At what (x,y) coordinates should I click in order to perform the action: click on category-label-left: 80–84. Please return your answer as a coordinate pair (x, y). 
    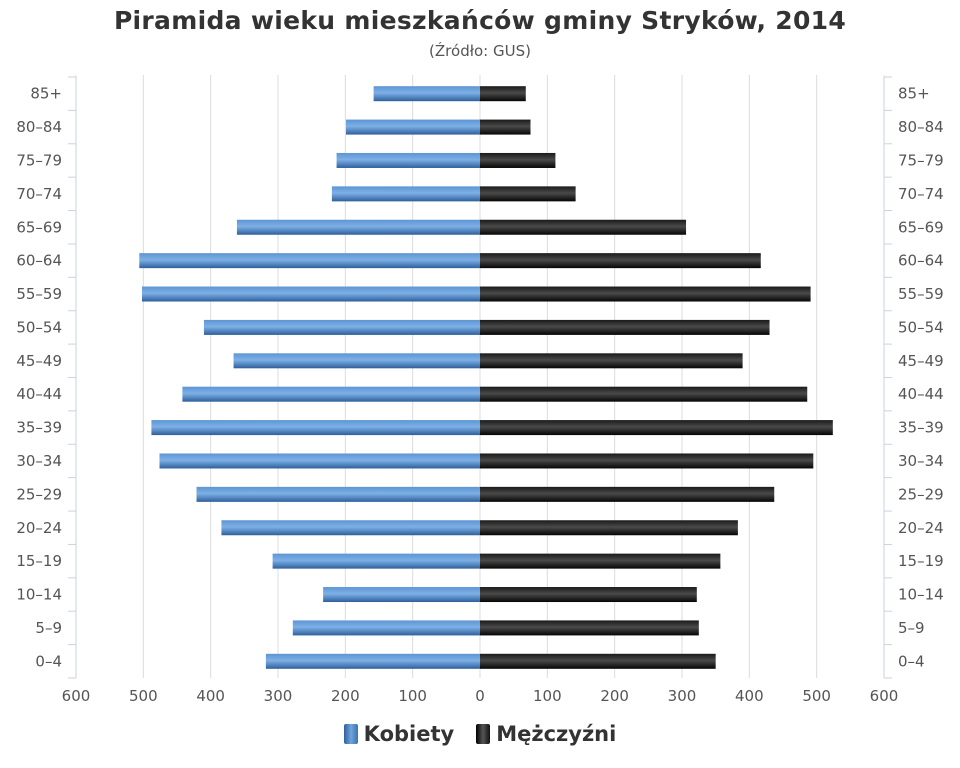
    Looking at the image, I should click on (39, 127).